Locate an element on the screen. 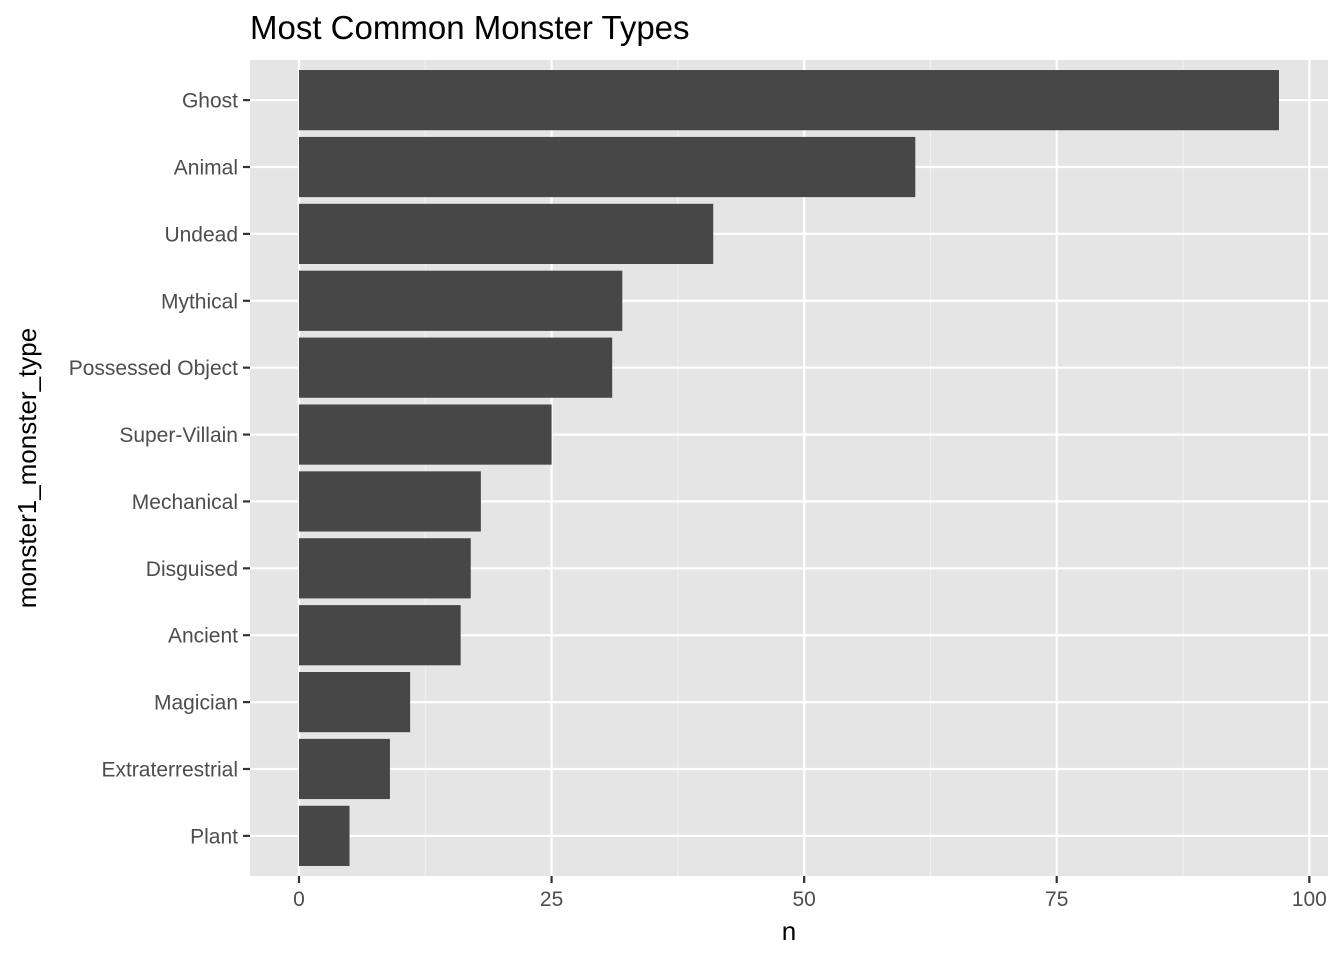 The height and width of the screenshot is (960, 1344). y-tick-label: Mechanical is located at coordinates (185, 502).